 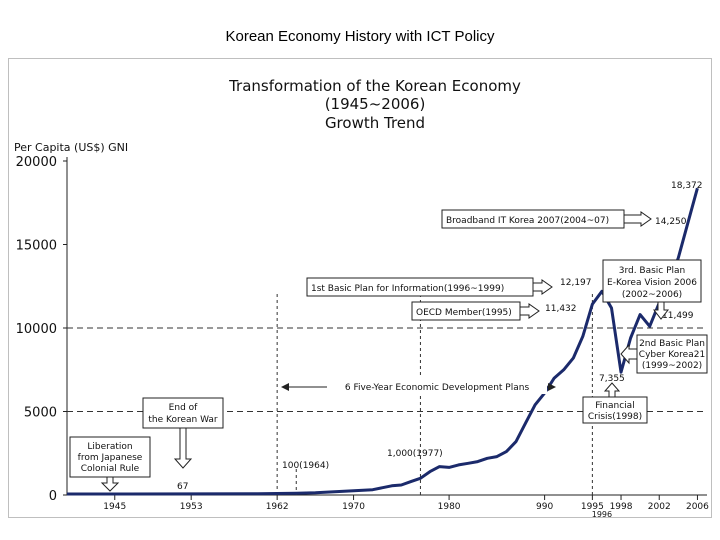 I want to click on chart-title-line3: Growth Trend, so click(x=375, y=123).